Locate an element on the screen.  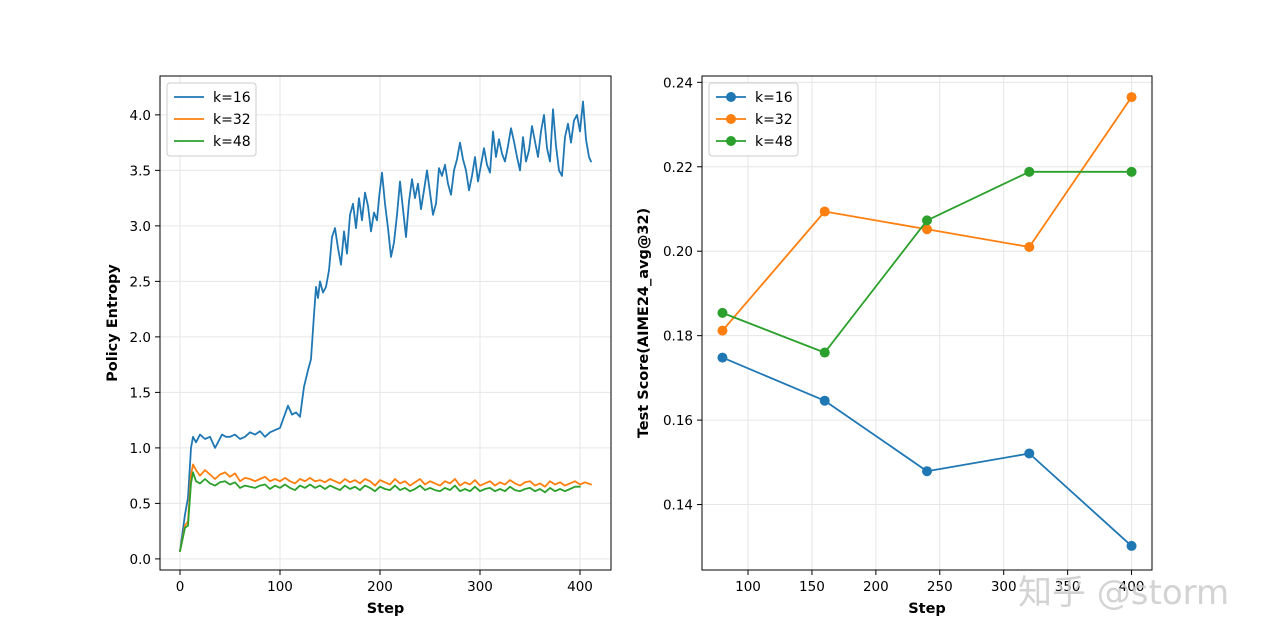
entropy-x-axis-label: Step is located at coordinates (386, 609).